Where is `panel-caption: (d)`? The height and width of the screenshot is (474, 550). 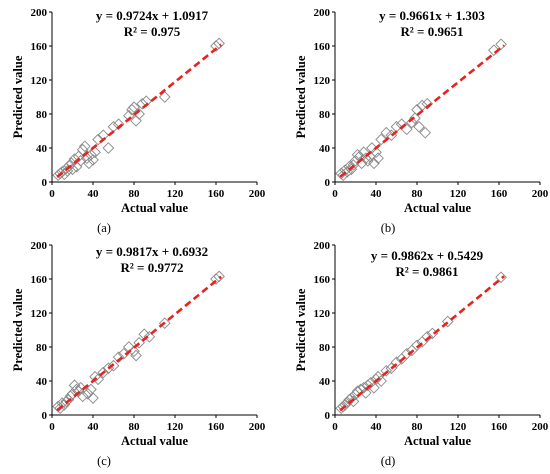
panel-caption: (d) is located at coordinates (388, 461).